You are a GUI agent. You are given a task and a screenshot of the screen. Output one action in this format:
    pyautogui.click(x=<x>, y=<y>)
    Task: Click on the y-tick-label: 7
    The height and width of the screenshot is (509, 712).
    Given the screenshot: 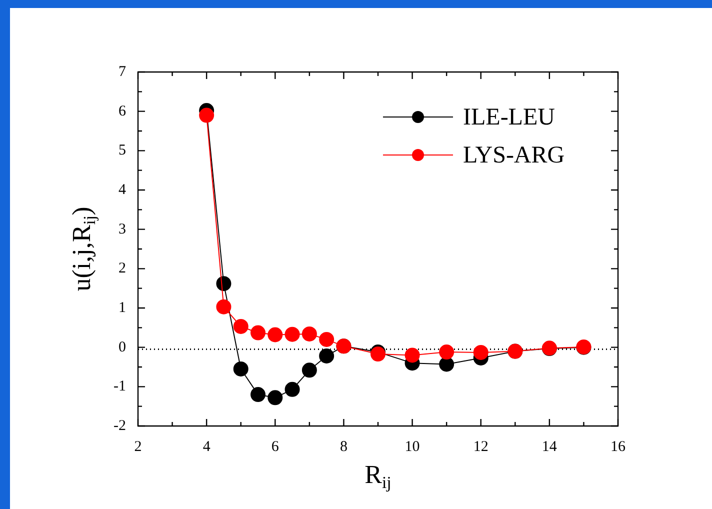 What is the action you would take?
    pyautogui.click(x=122, y=72)
    